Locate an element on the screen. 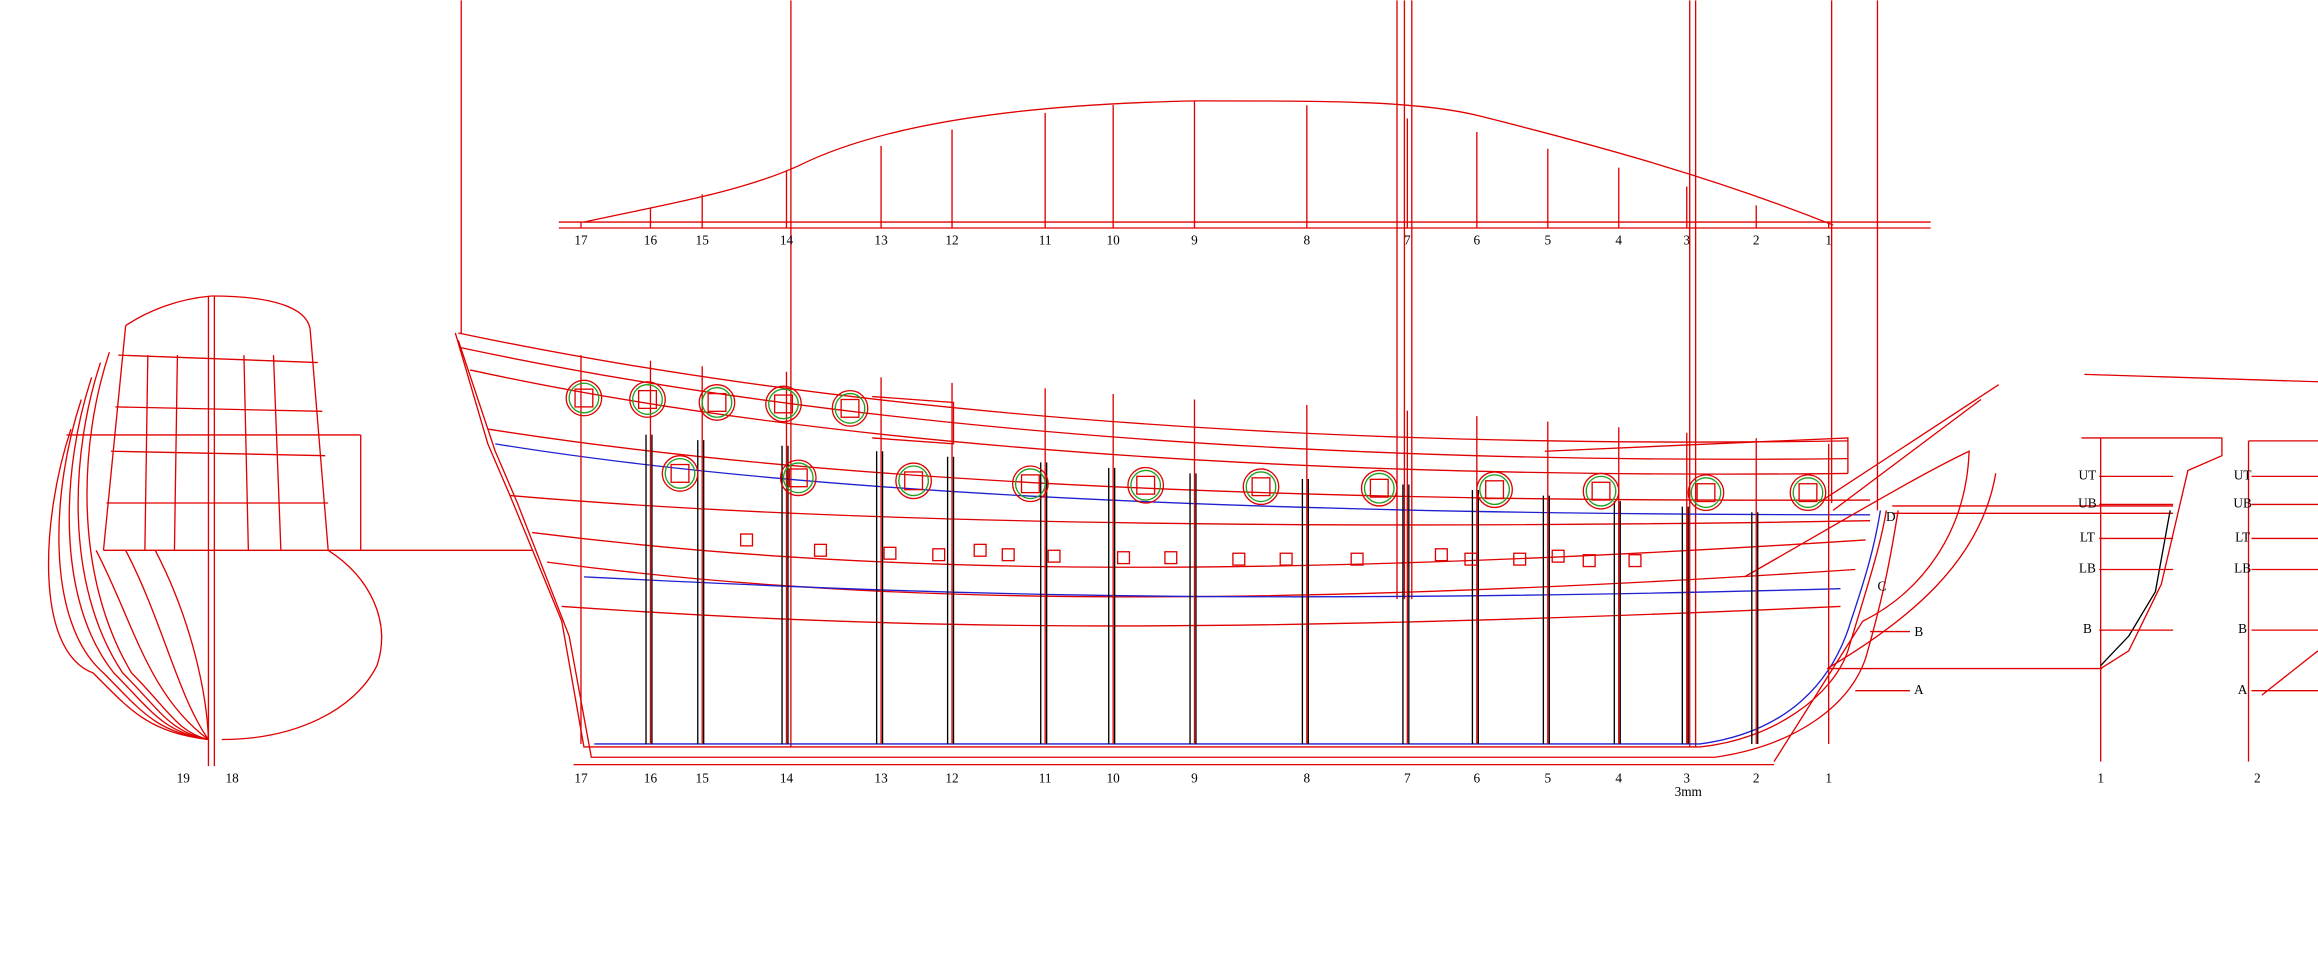 This screenshot has height=969, width=2318. waterline-label: A is located at coordinates (1919, 689).